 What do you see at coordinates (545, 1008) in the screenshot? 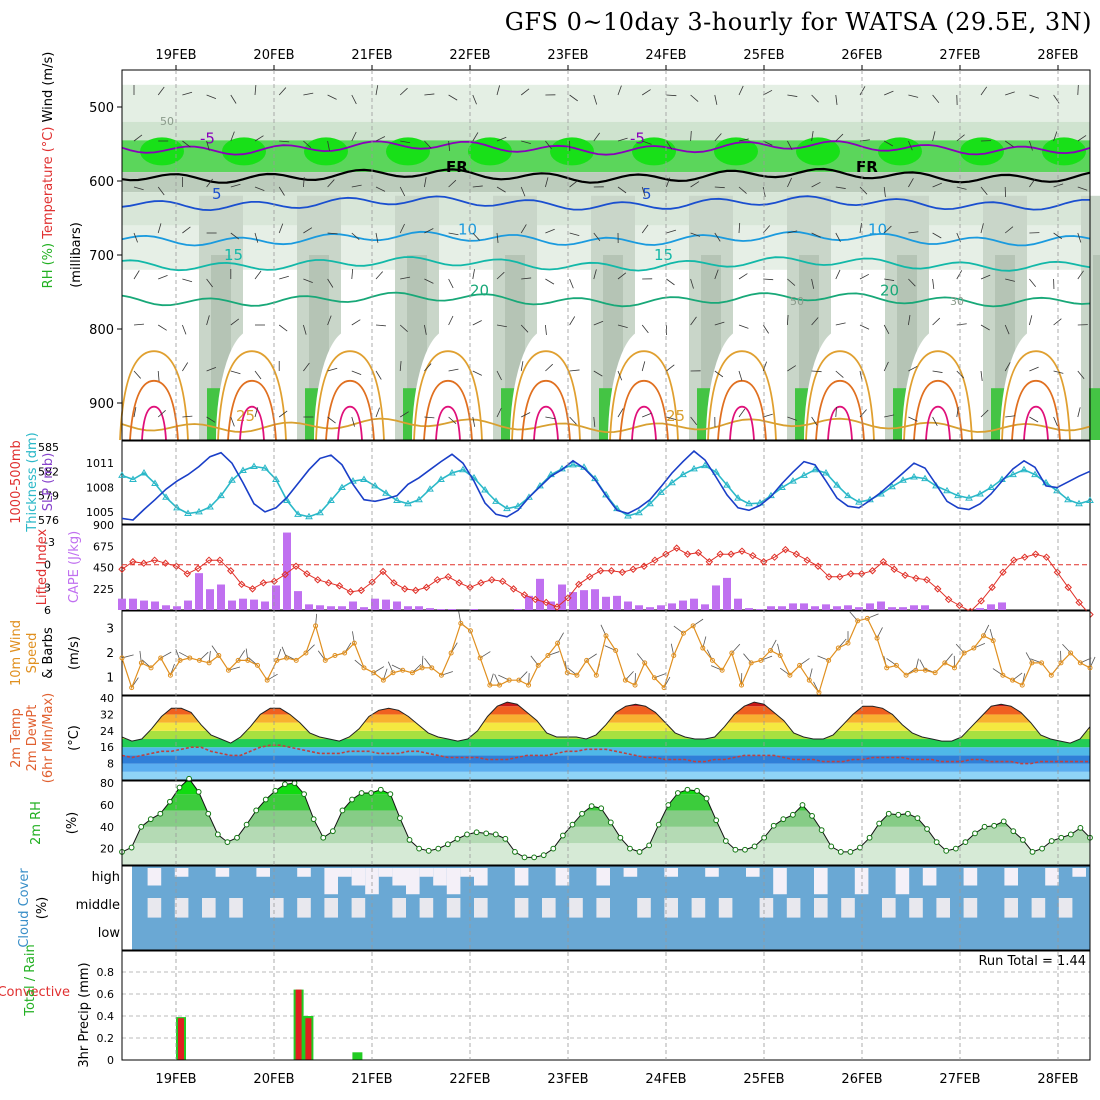
I see `precip-panel: 0 0.2 0.4 0.6 0.8 Run Total = 1.44 Convective` at bounding box center [545, 1008].